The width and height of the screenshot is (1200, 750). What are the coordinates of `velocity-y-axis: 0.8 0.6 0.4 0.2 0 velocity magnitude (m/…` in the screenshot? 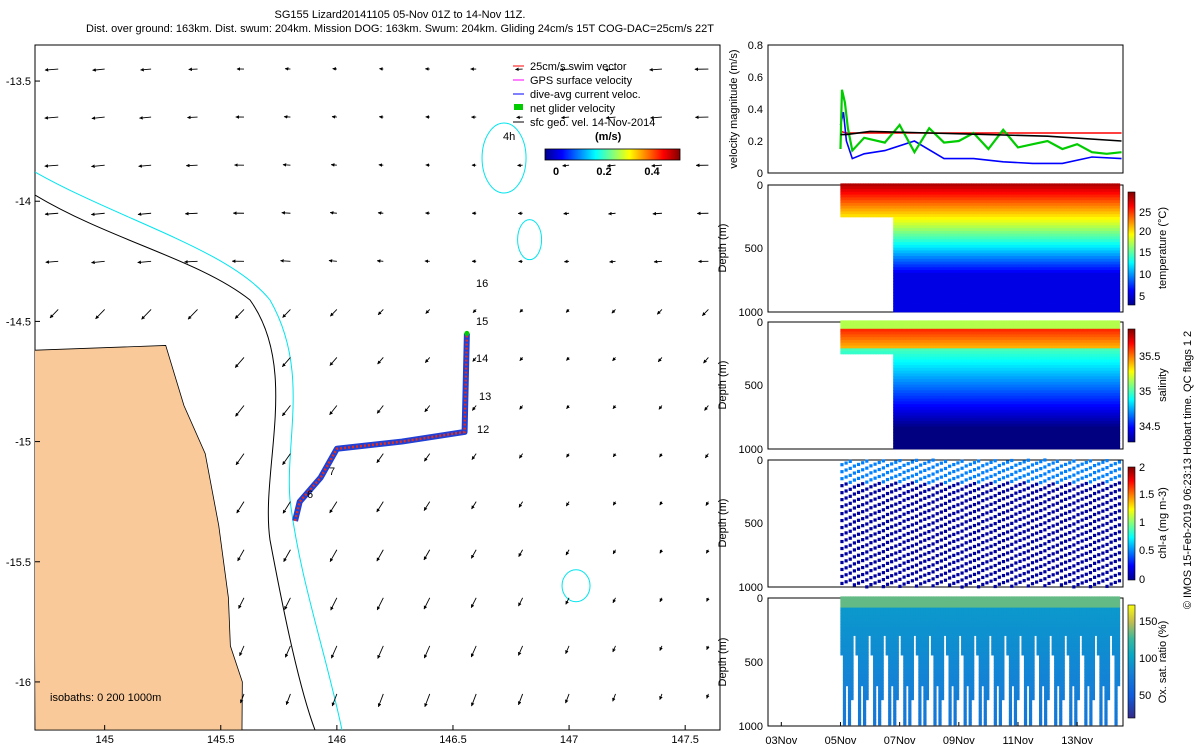 It's located at (745, 110).